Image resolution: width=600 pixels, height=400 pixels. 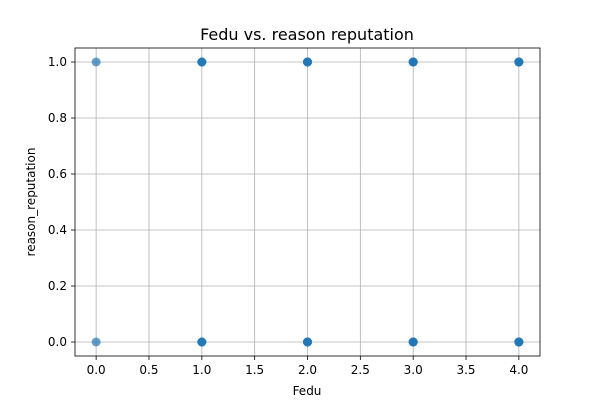 What do you see at coordinates (148, 370) in the screenshot?
I see `x-tick-label: 0.5` at bounding box center [148, 370].